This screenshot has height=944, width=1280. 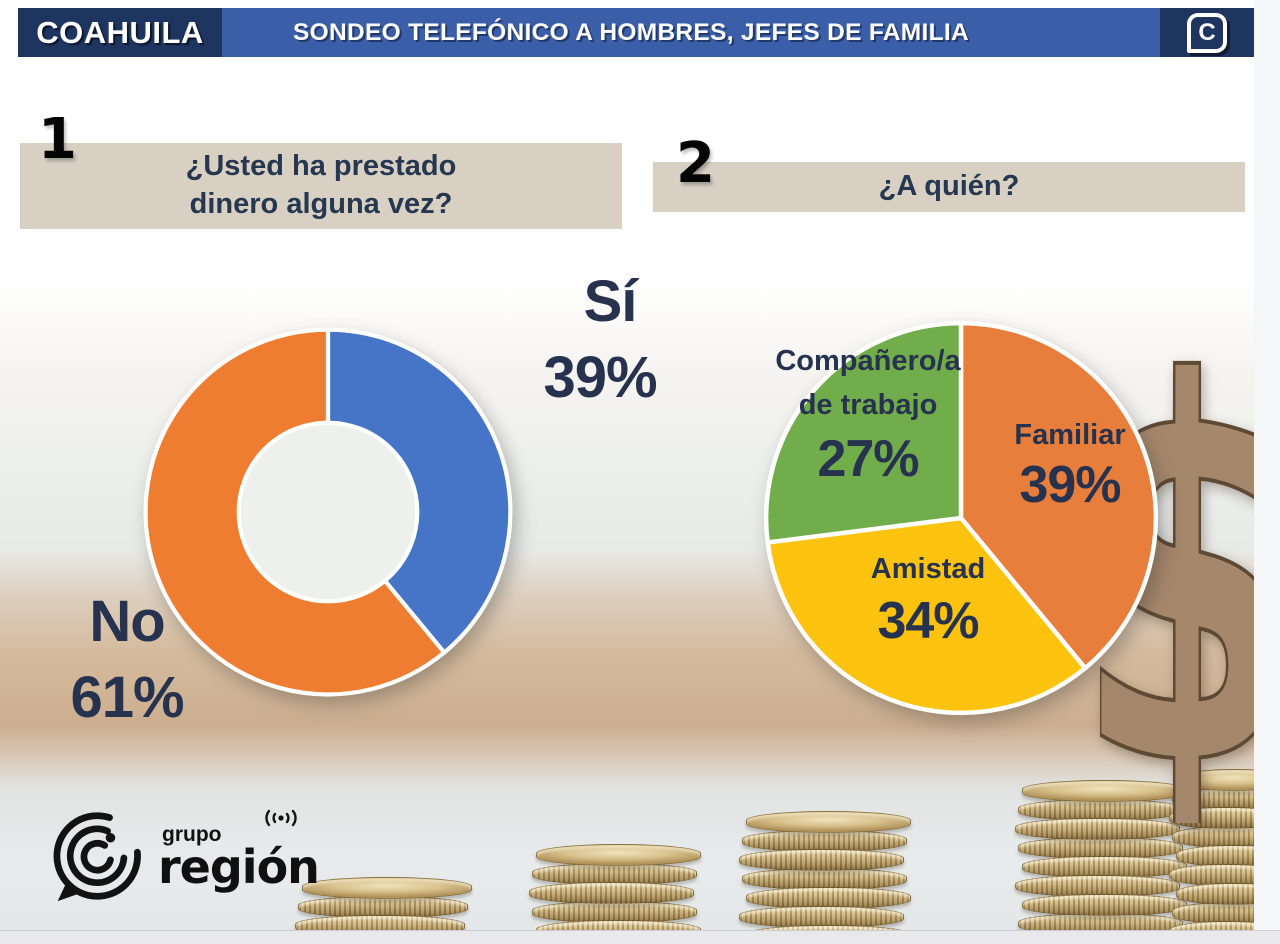 What do you see at coordinates (610, 301) in the screenshot?
I see `donut-label-si: Sí` at bounding box center [610, 301].